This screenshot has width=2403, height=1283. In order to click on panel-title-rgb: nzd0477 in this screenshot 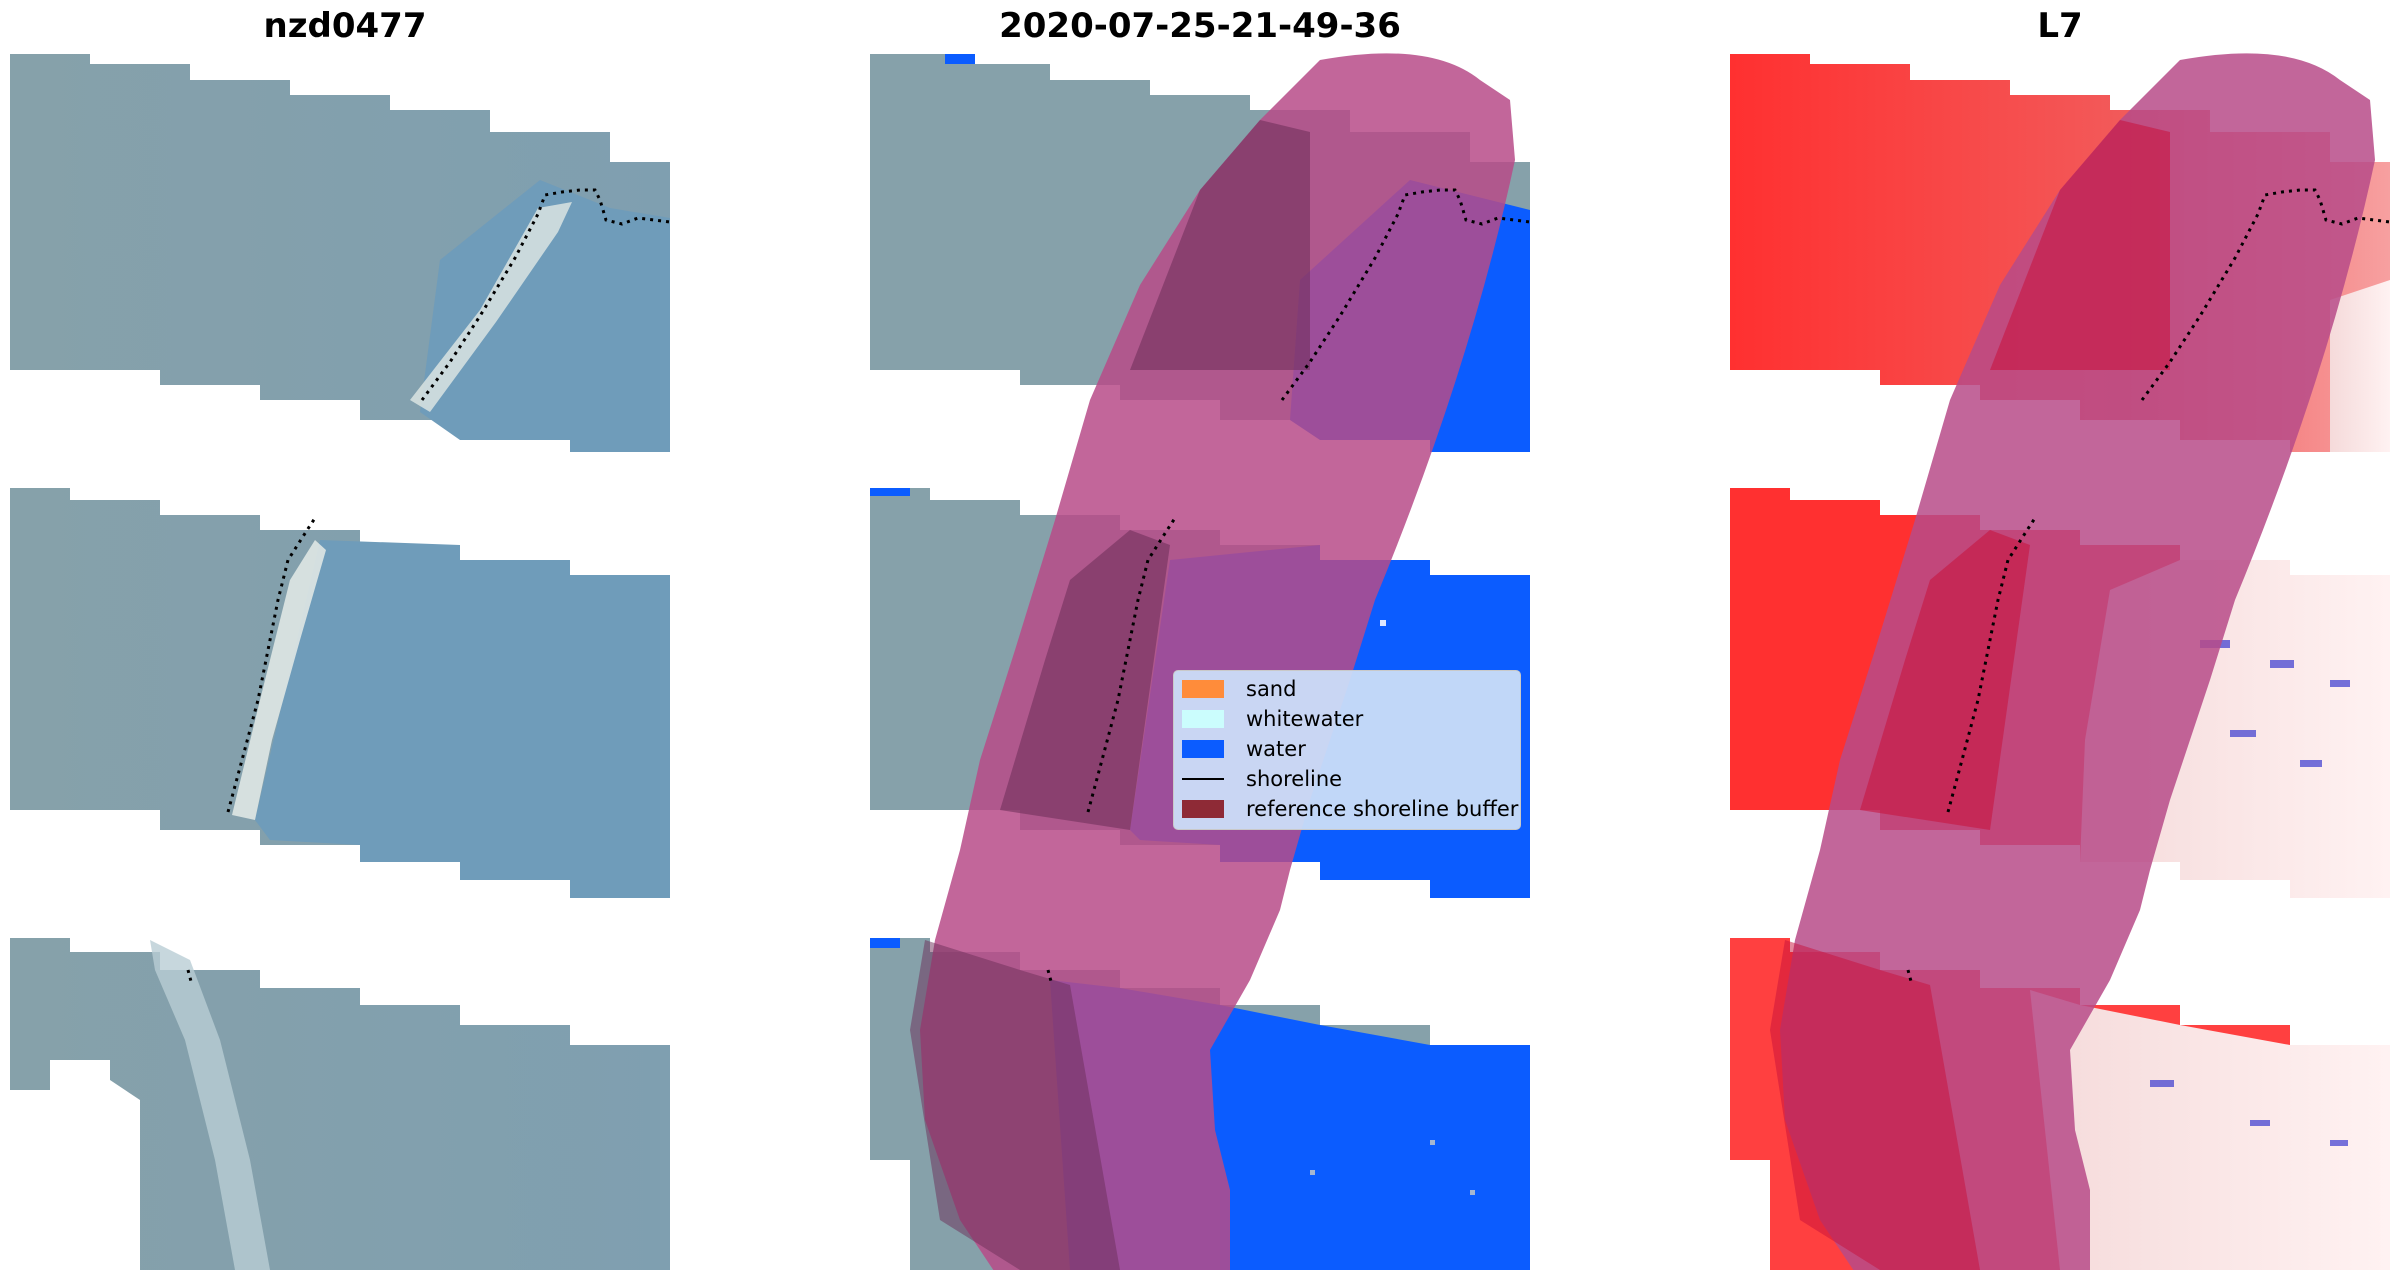, I will do `click(345, 26)`.